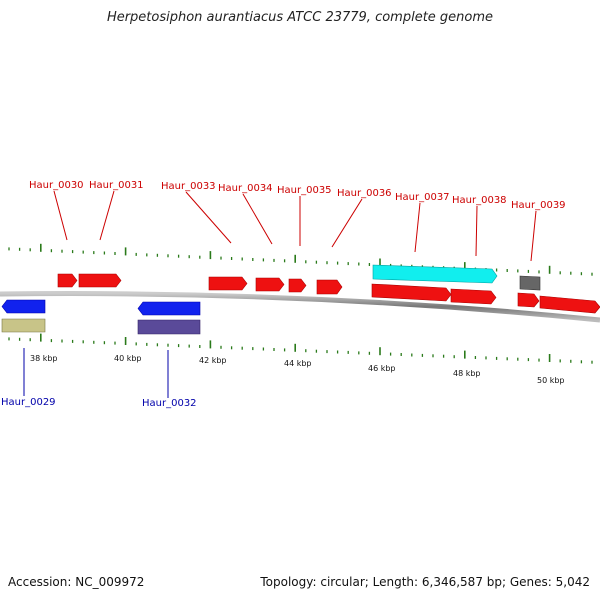 The image size is (600, 600). What do you see at coordinates (300, 348) in the screenshot?
I see `bottom-tick-row` at bounding box center [300, 348].